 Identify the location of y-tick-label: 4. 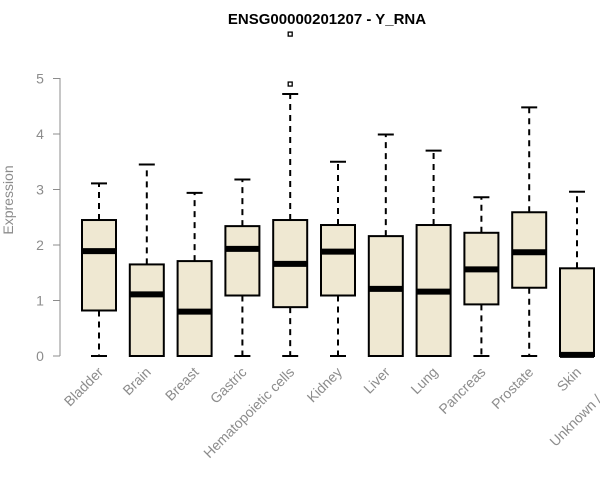
(40, 134).